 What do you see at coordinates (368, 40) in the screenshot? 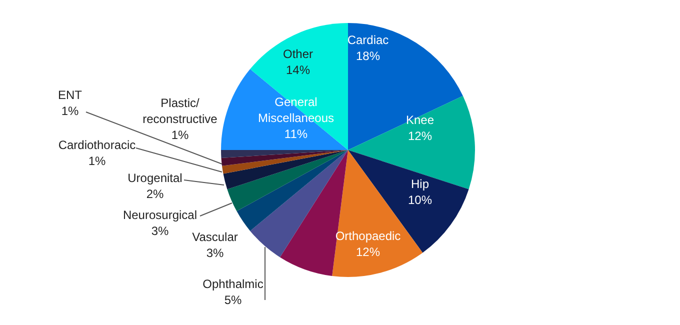
I see `slice-label: Cardiac` at bounding box center [368, 40].